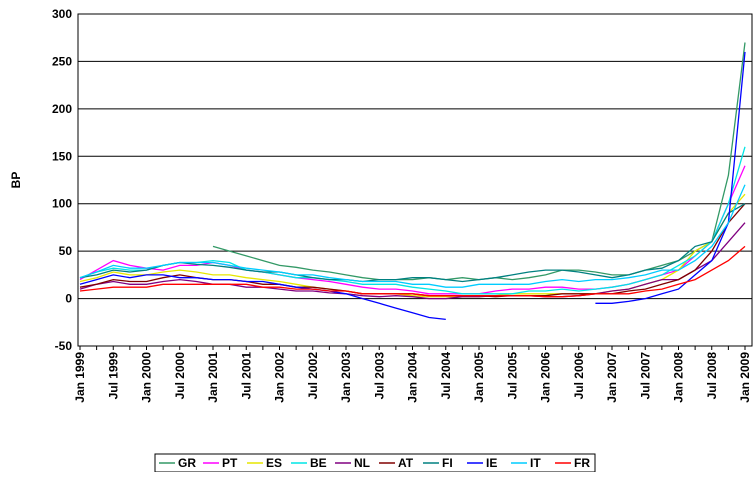 The image size is (754, 477). Describe the element at coordinates (213, 377) in the screenshot. I see `x-tick-label: Jan 2001` at that location.